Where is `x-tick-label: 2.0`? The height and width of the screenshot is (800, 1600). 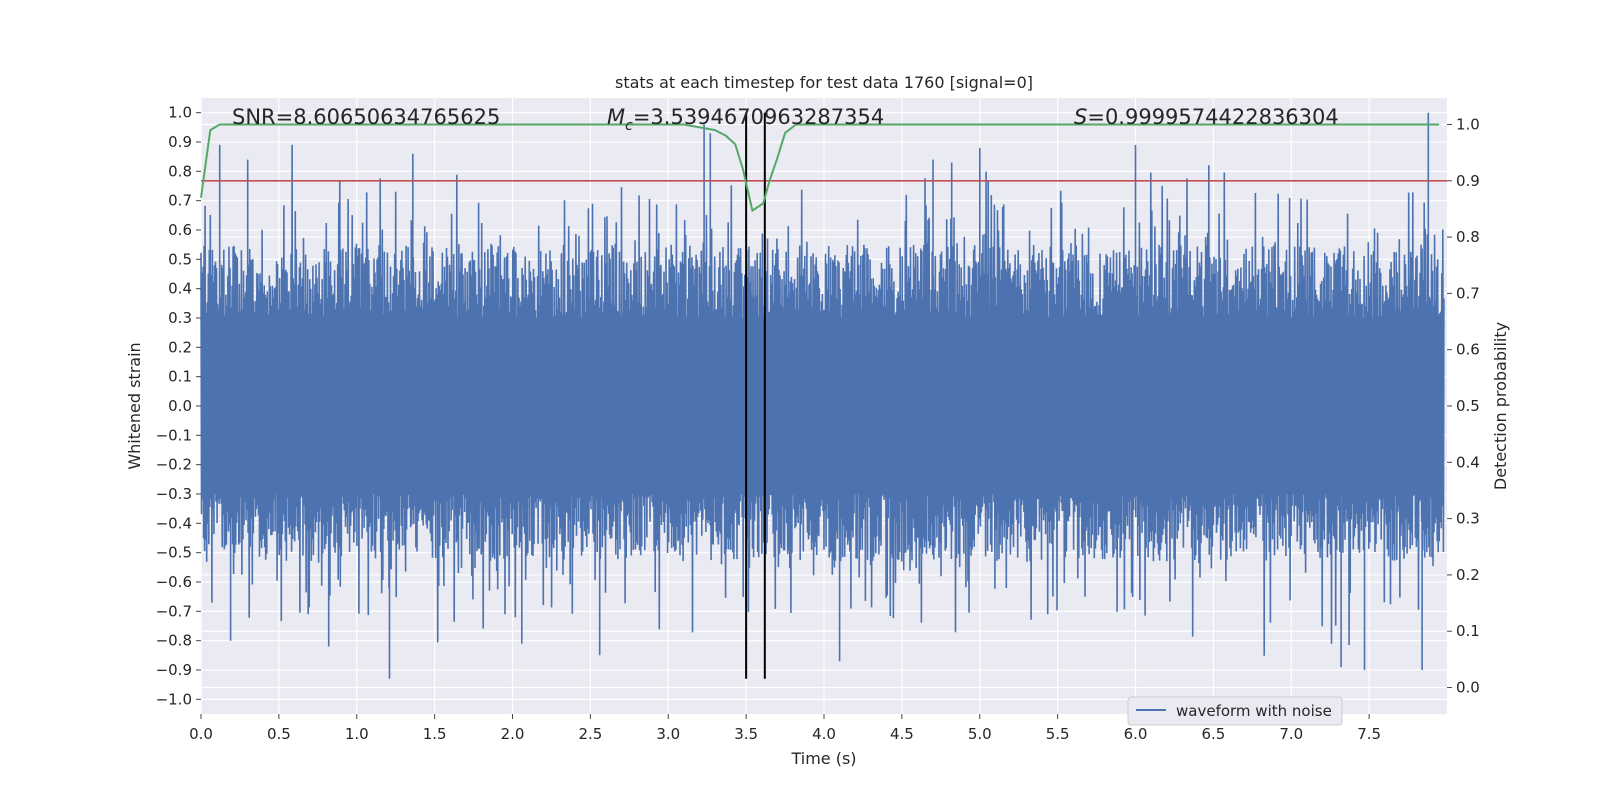 x-tick-label: 2.0 is located at coordinates (513, 734).